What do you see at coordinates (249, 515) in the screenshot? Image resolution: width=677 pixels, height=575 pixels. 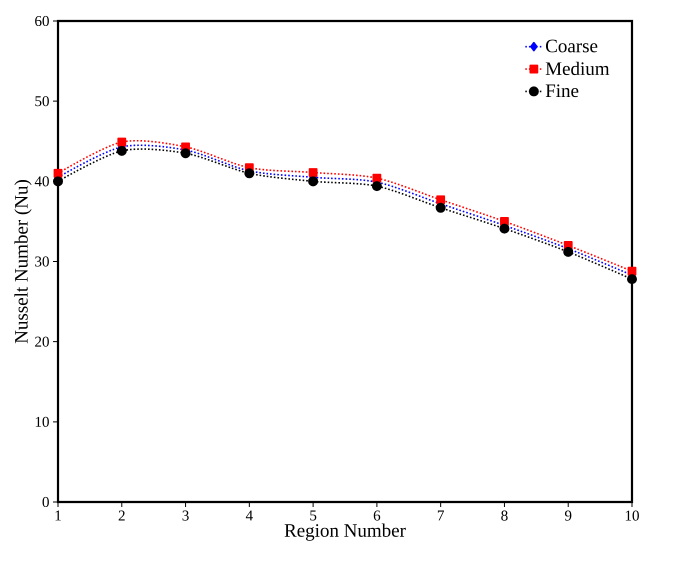 I see `x-tick-label: 4` at bounding box center [249, 515].